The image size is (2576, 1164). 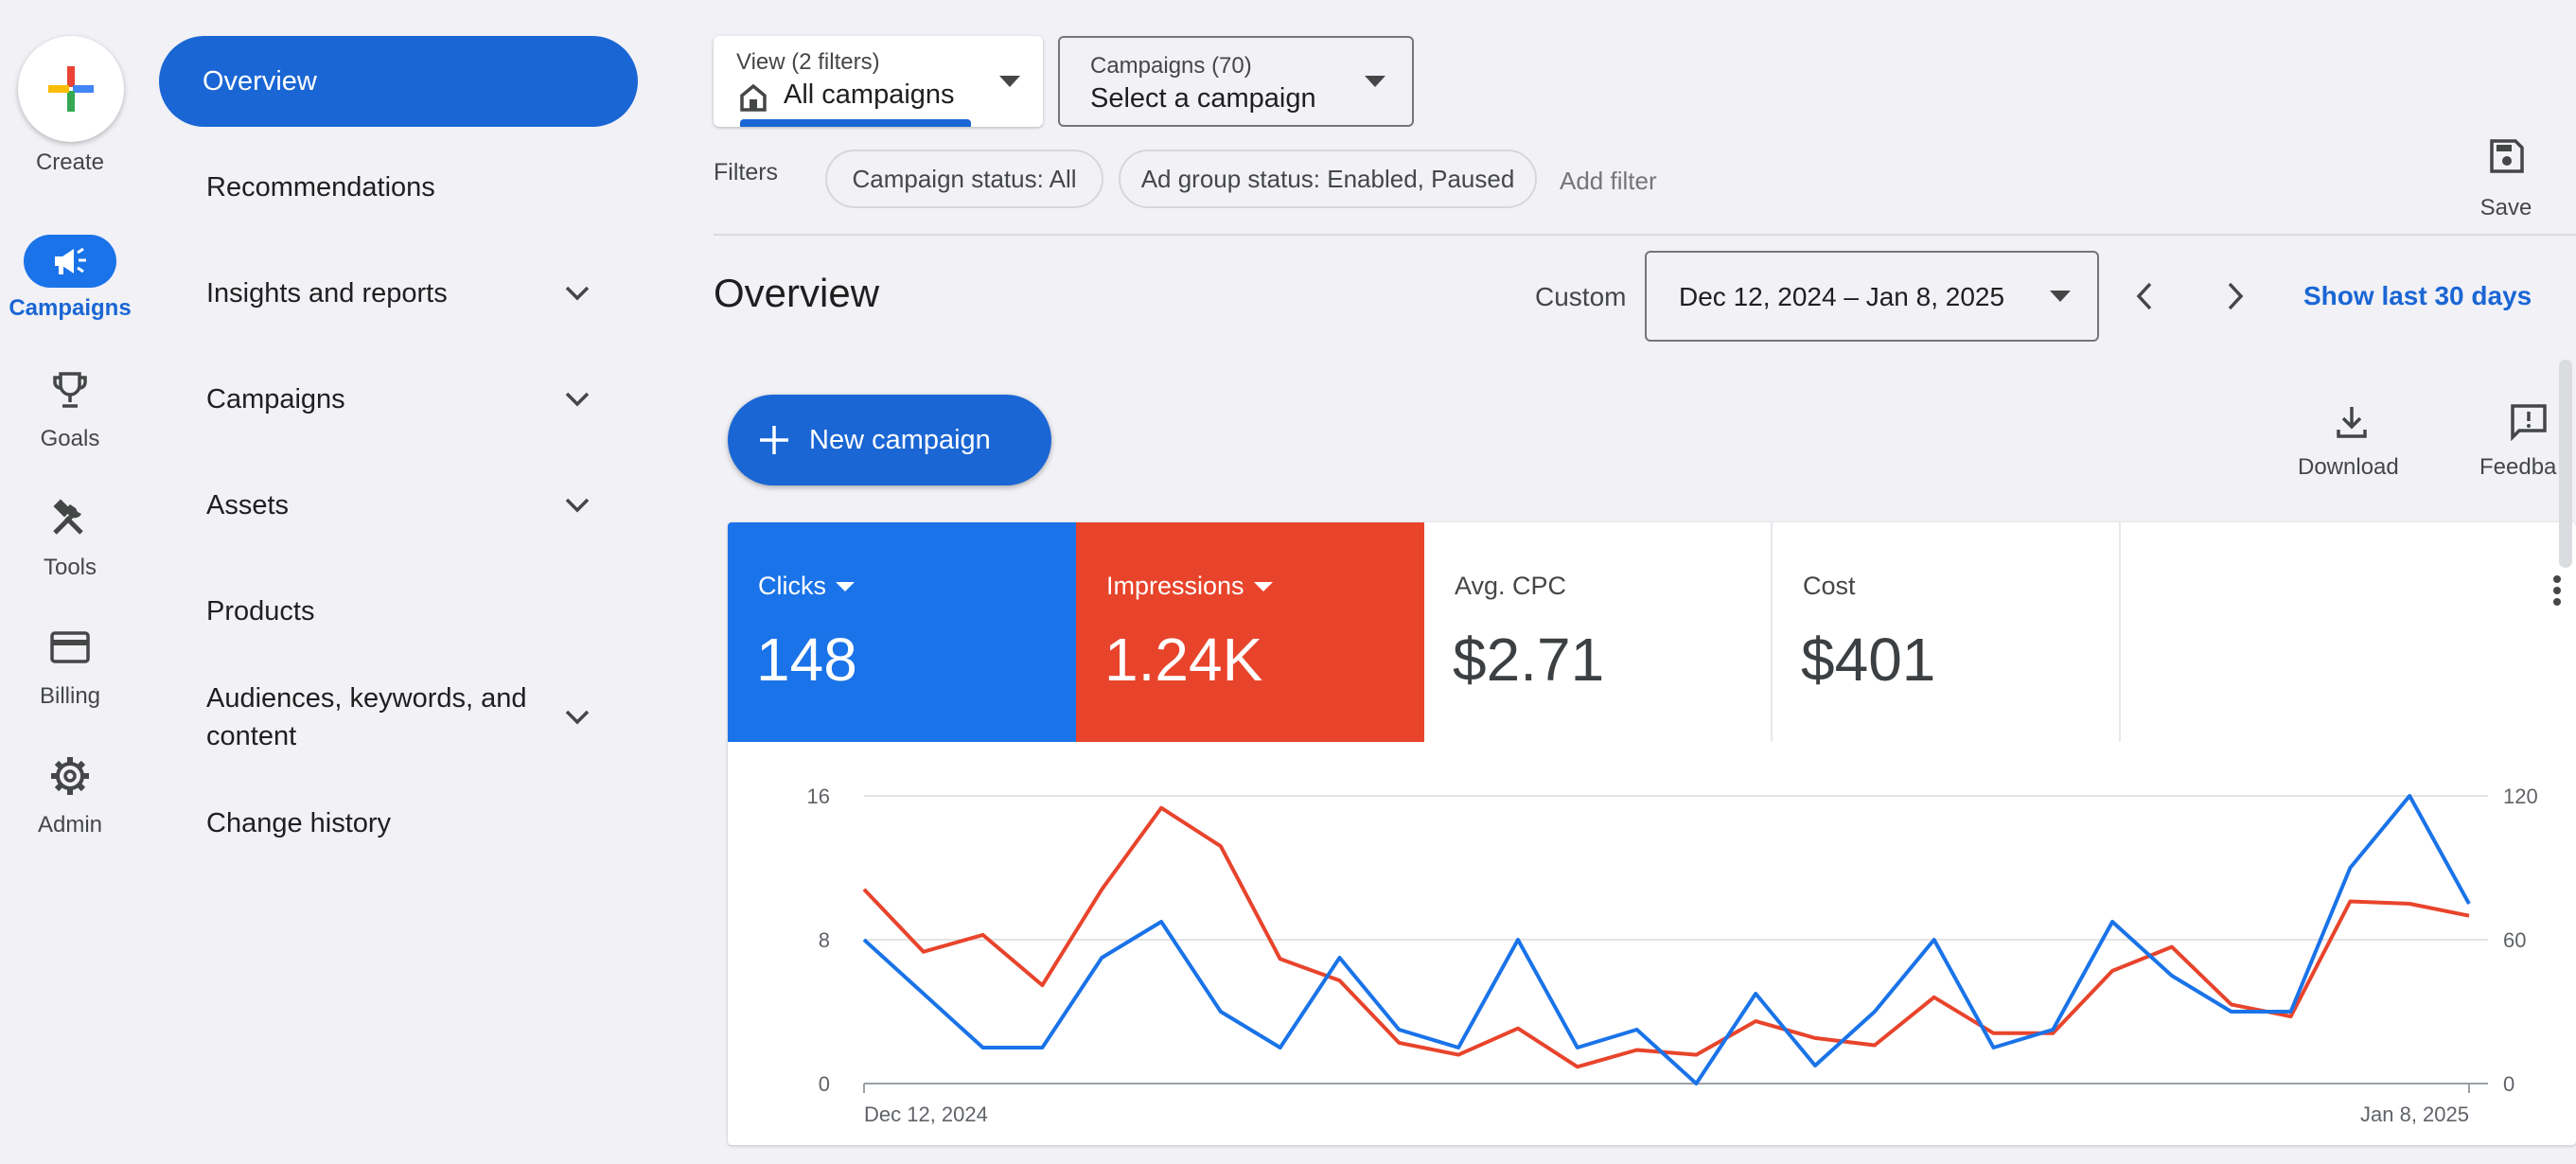 I want to click on filter-chip-ad-group-status: Ad group status: Enabled, Paused, so click(x=1328, y=179).